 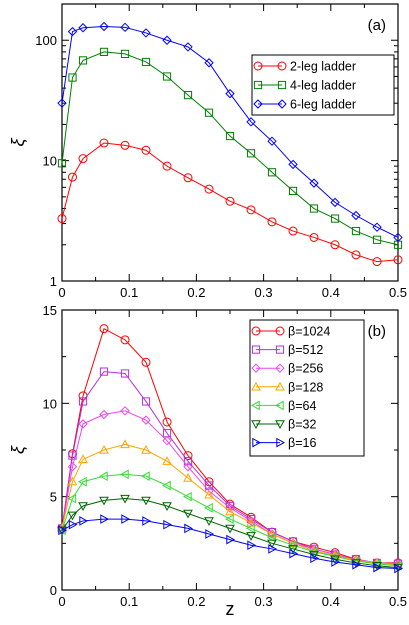 I want to click on y-tick-label: 100, so click(x=46, y=40).